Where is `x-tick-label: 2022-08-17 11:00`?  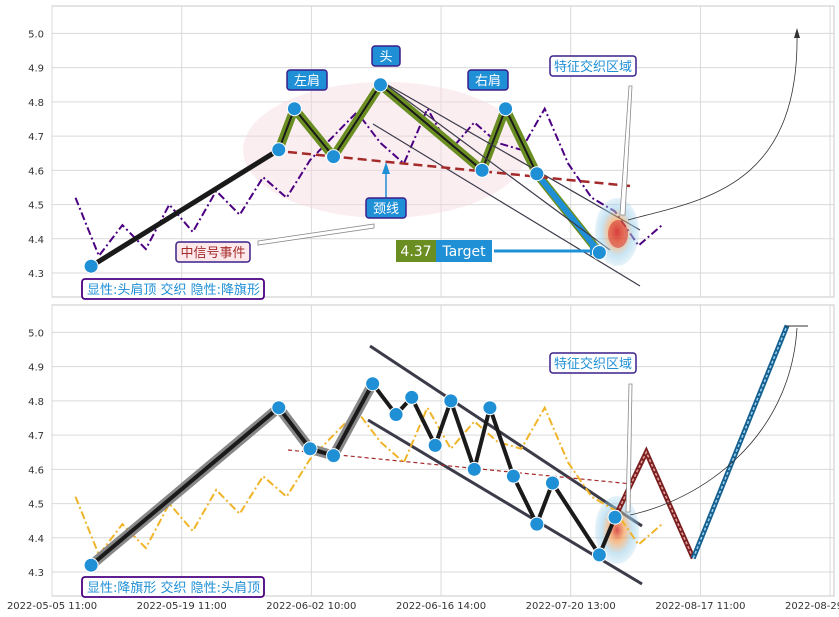 x-tick-label: 2022-08-17 11:00 is located at coordinates (700, 606).